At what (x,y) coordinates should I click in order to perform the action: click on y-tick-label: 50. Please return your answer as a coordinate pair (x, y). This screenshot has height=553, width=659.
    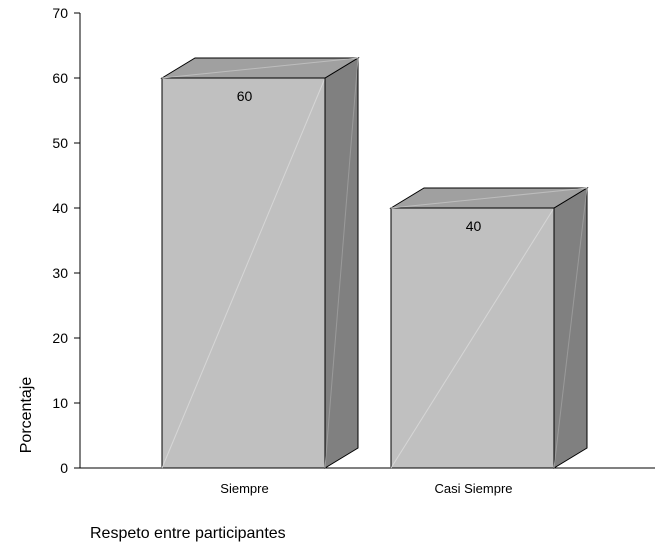
    Looking at the image, I should click on (60, 143).